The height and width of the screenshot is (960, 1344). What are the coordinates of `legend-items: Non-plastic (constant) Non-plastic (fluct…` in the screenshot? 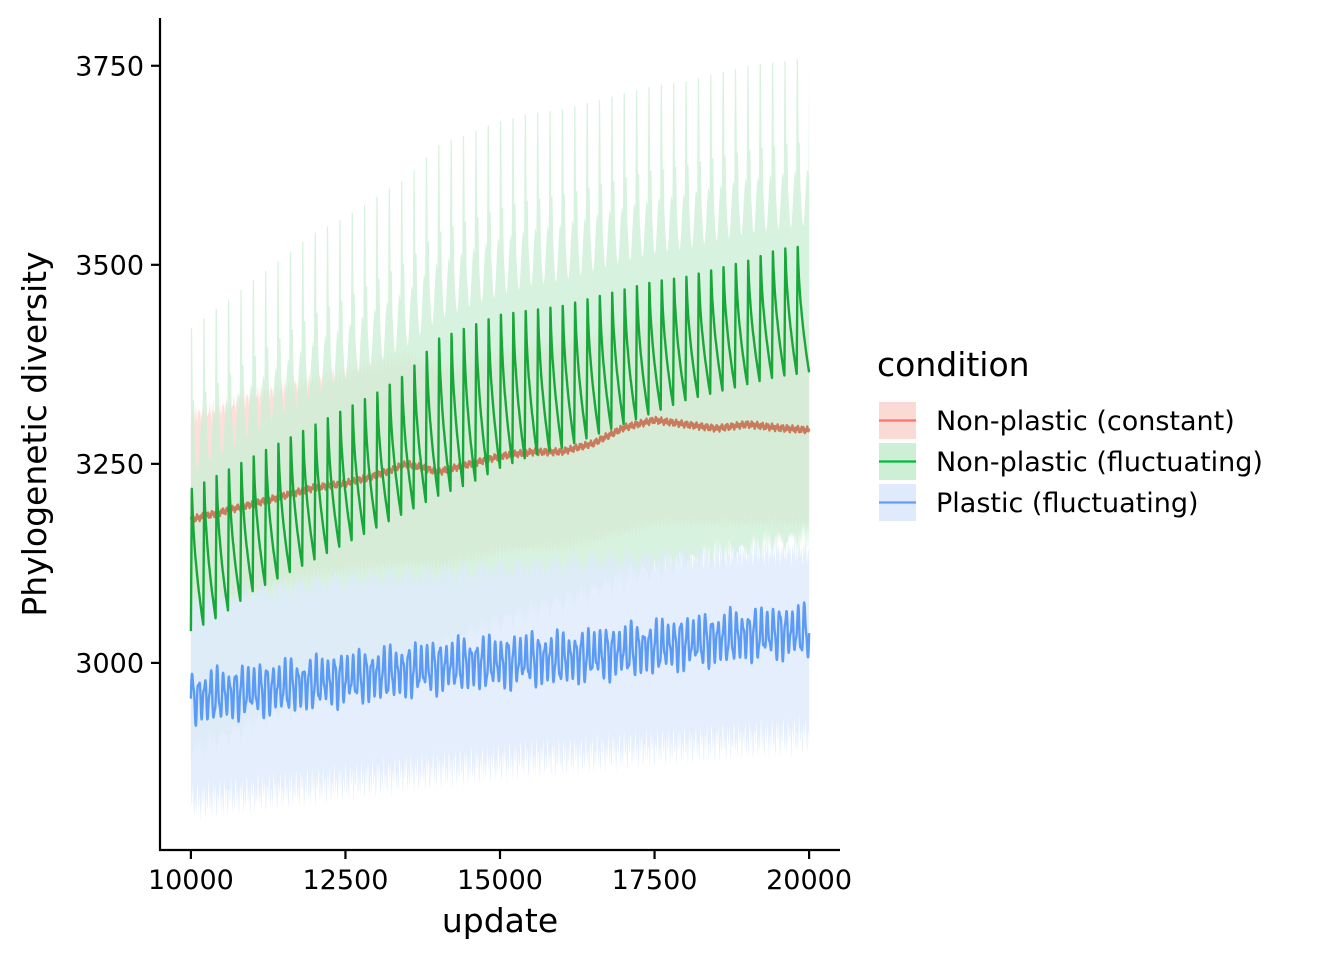 It's located at (1071, 461).